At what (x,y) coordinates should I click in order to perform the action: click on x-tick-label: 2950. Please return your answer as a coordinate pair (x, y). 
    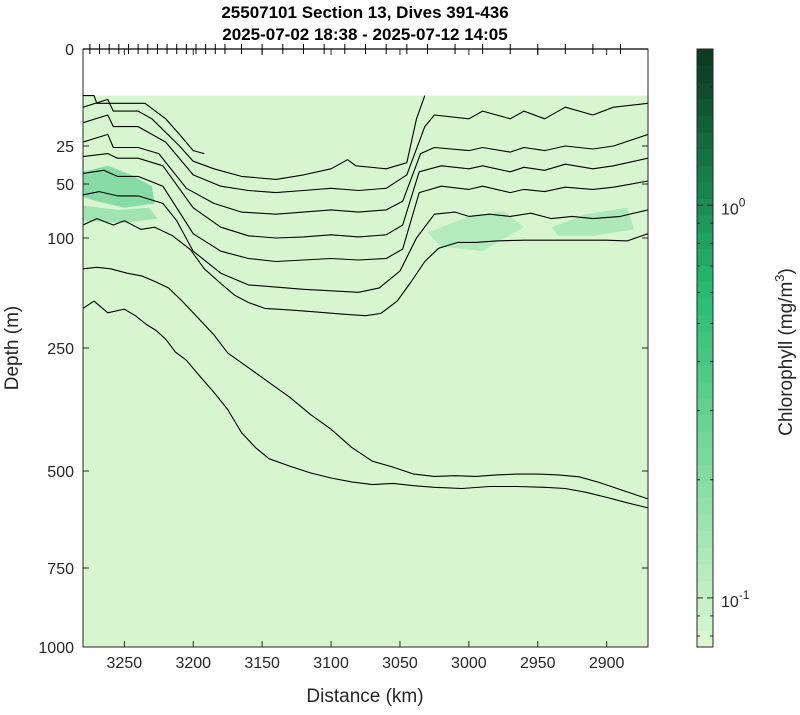
    Looking at the image, I should click on (538, 663).